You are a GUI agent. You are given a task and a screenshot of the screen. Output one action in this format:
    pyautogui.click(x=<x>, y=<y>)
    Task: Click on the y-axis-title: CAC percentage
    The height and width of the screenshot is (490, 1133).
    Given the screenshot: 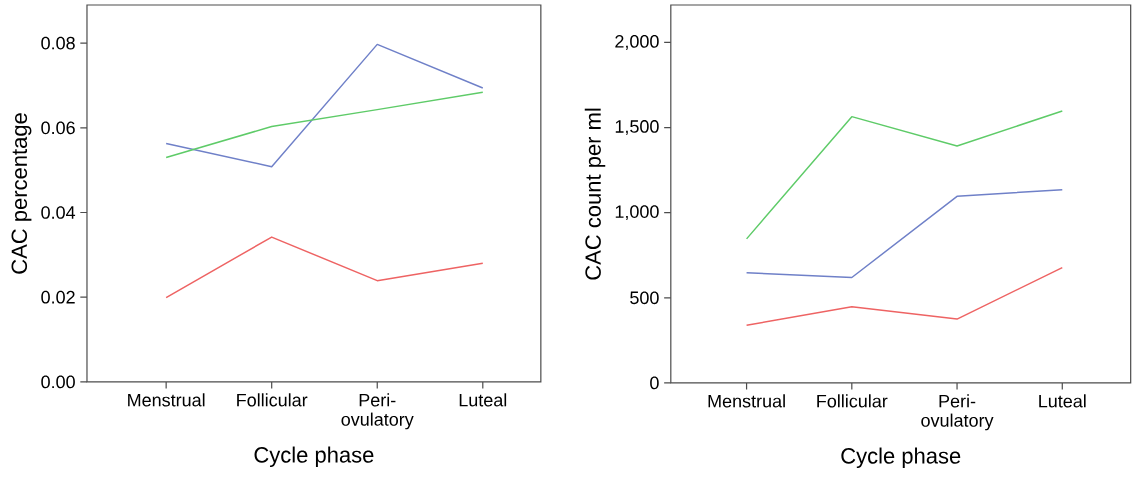 What is the action you would take?
    pyautogui.click(x=21, y=193)
    